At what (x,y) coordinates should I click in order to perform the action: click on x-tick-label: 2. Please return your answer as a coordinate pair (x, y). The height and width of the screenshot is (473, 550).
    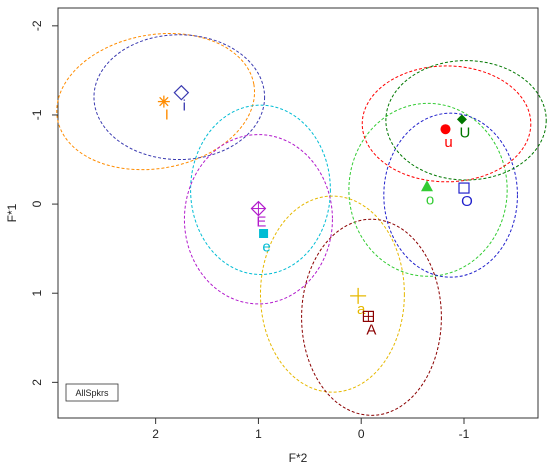
    Looking at the image, I should click on (155, 434).